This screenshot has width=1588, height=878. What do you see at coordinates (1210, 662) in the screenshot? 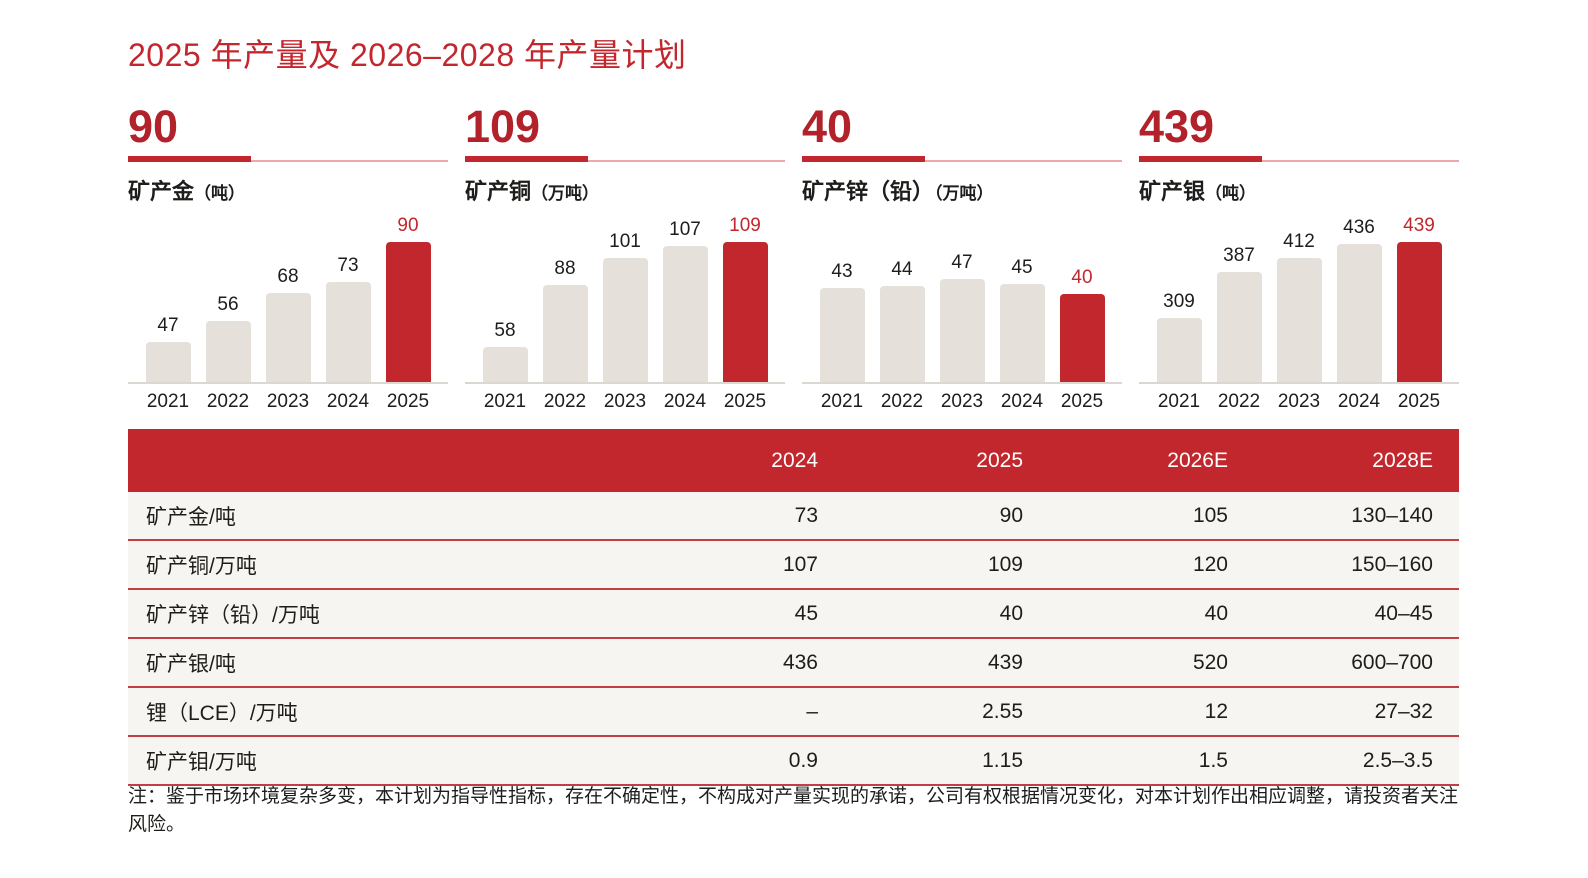
I see `table-cell: 520` at bounding box center [1210, 662].